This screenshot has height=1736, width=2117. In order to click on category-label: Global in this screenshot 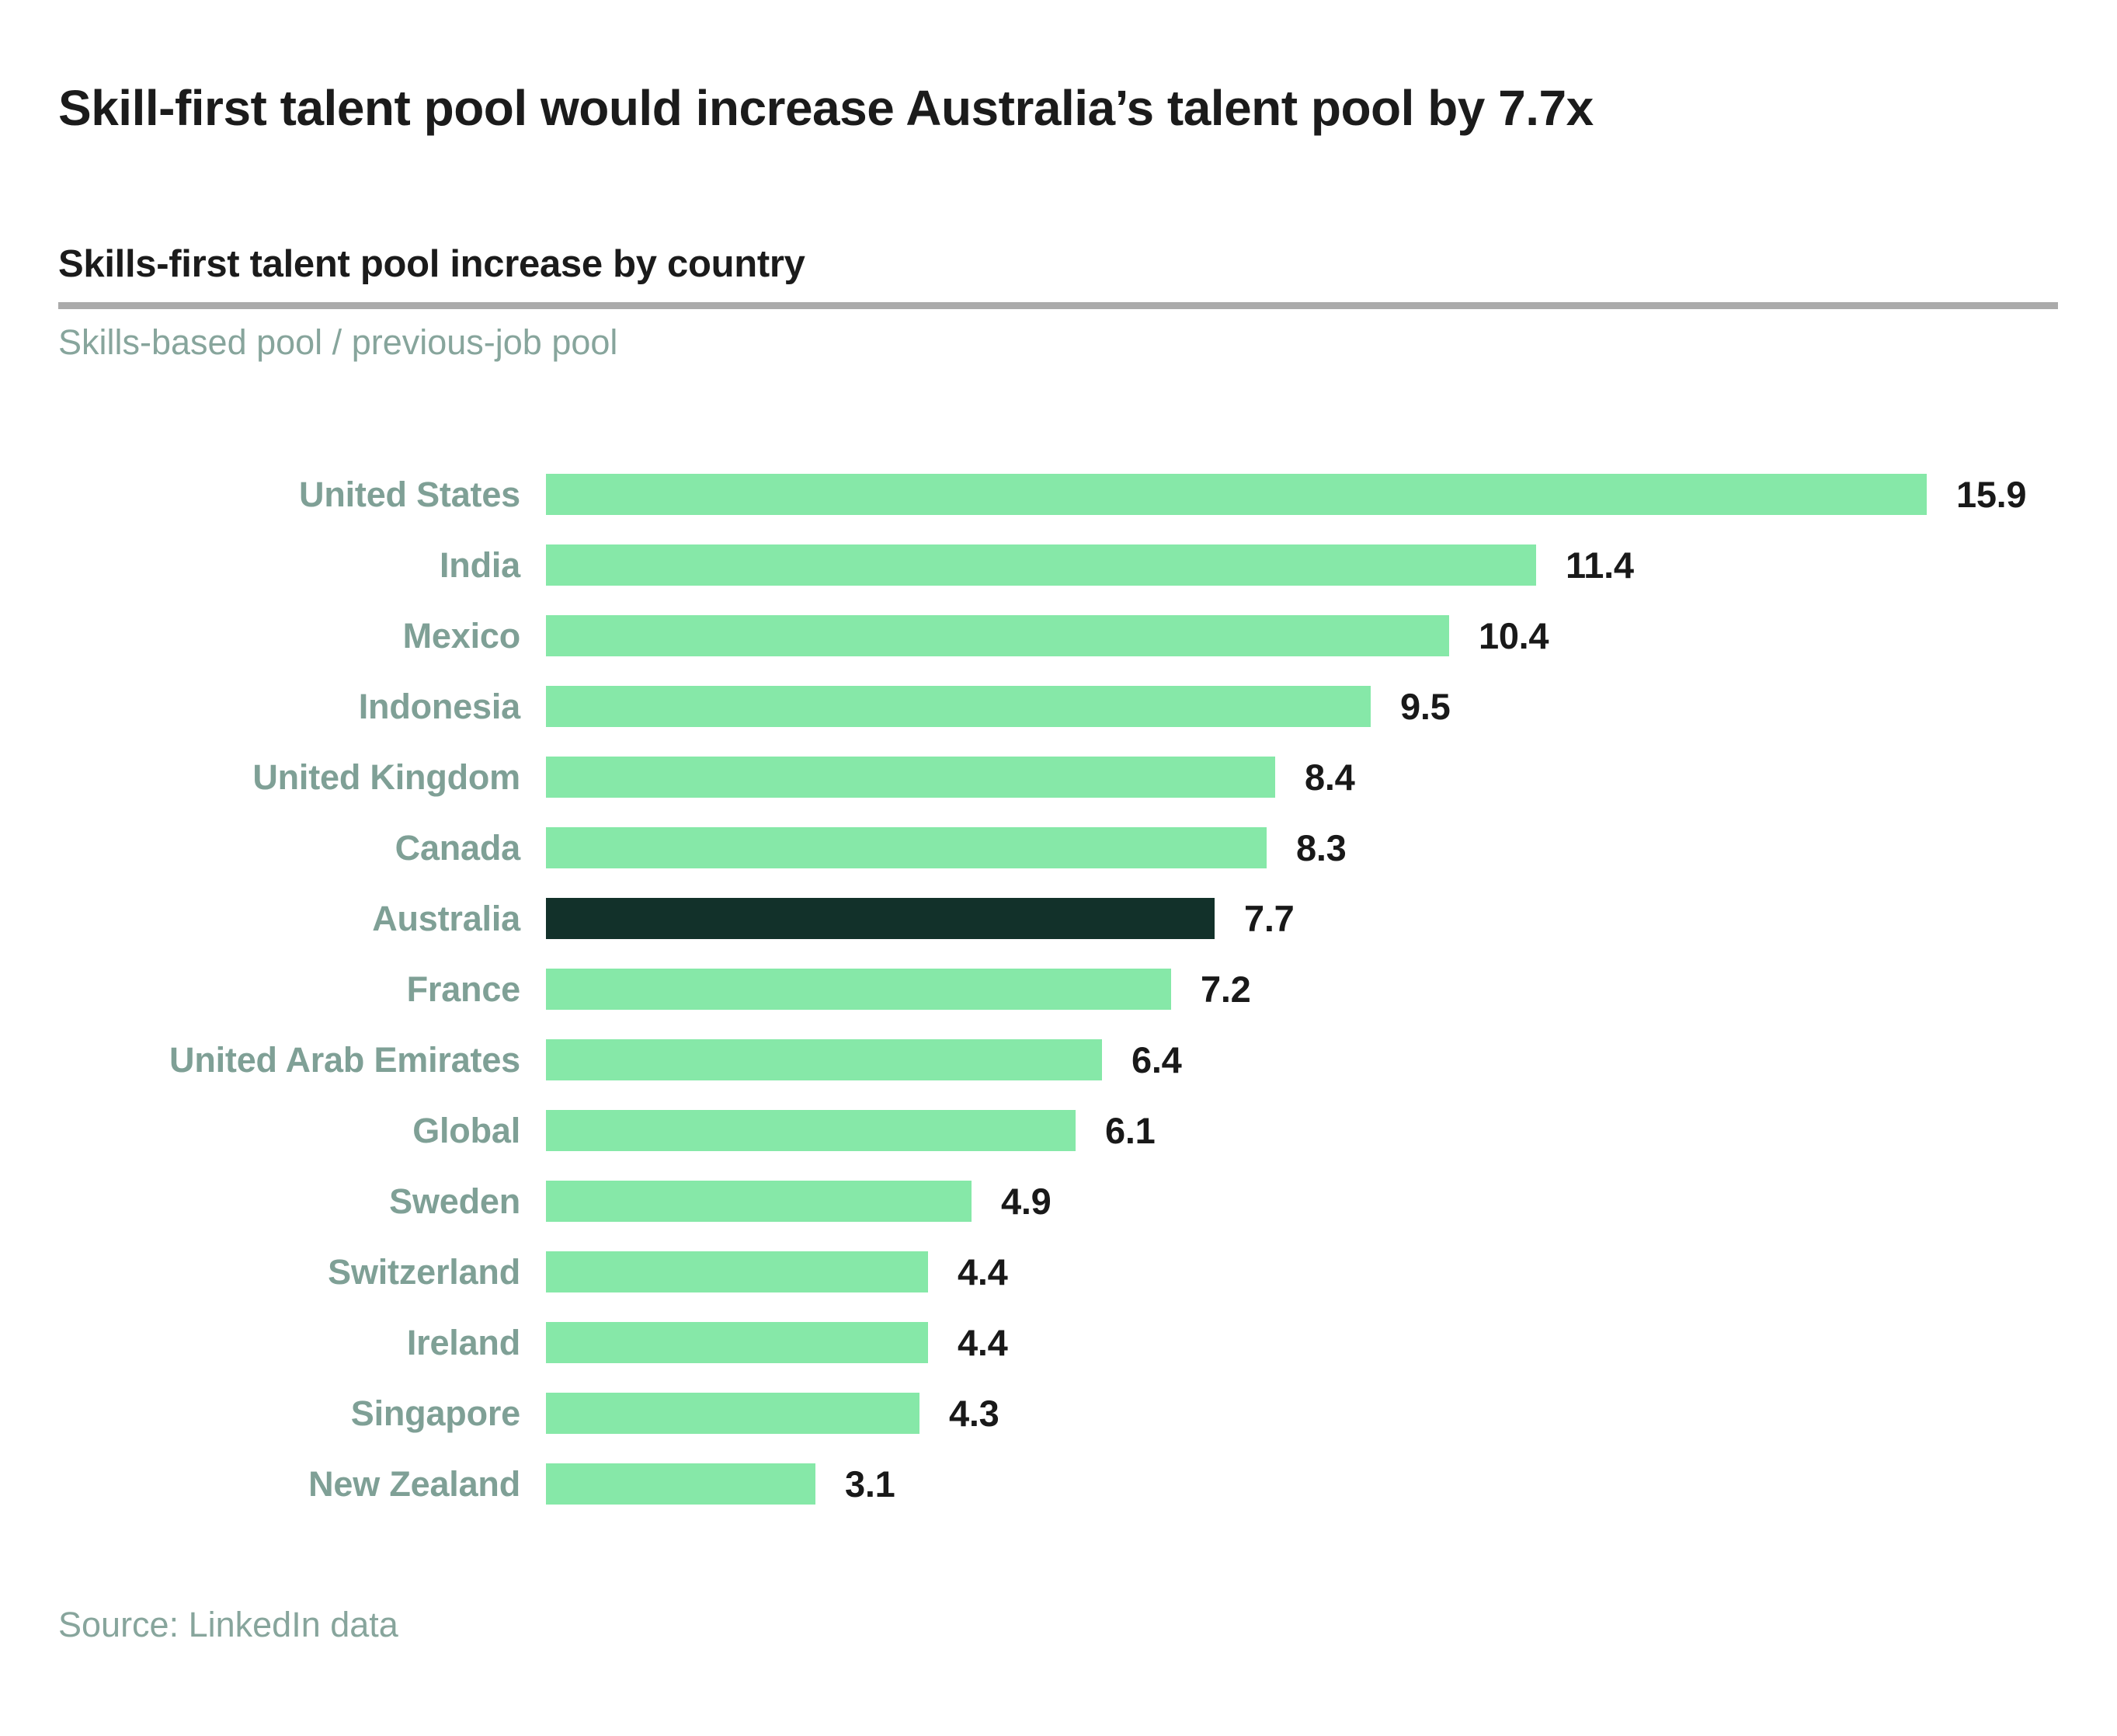, I will do `click(466, 1130)`.